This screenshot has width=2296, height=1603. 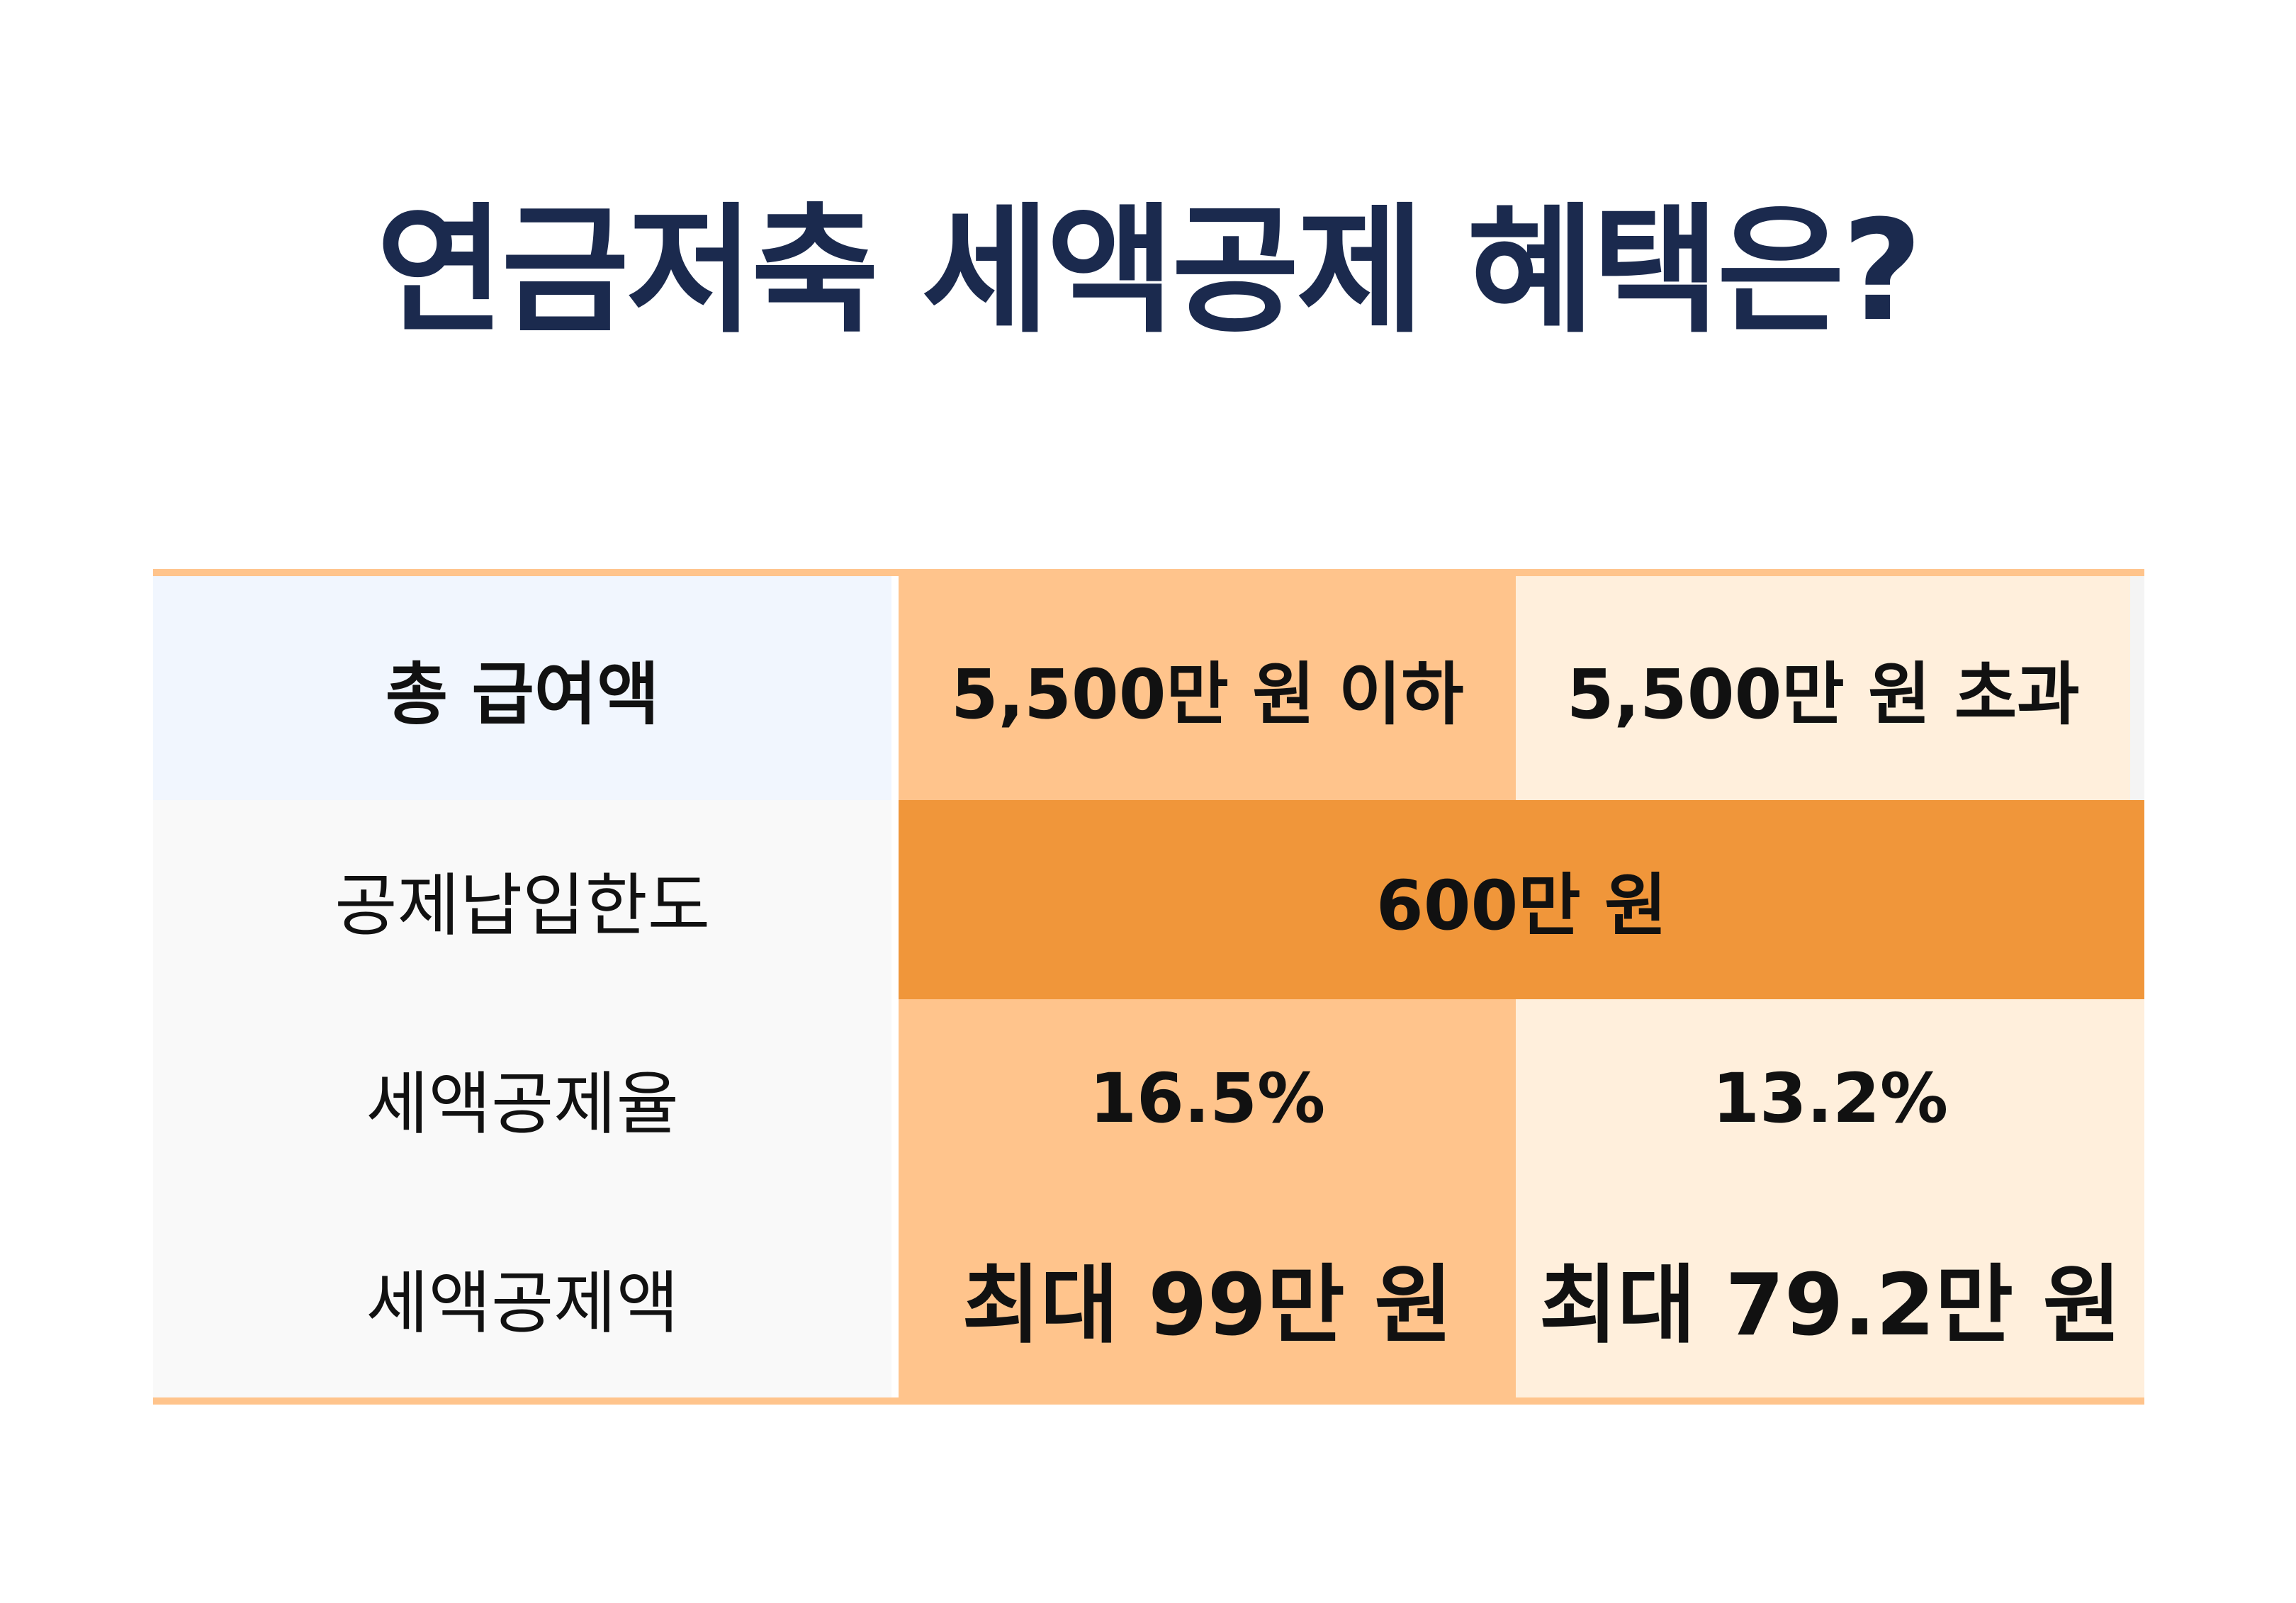 I want to click on table-row-credit-amount: 세액공제액 최대 99만 원 최대 79.2만 원, so click(x=1149, y=1297).